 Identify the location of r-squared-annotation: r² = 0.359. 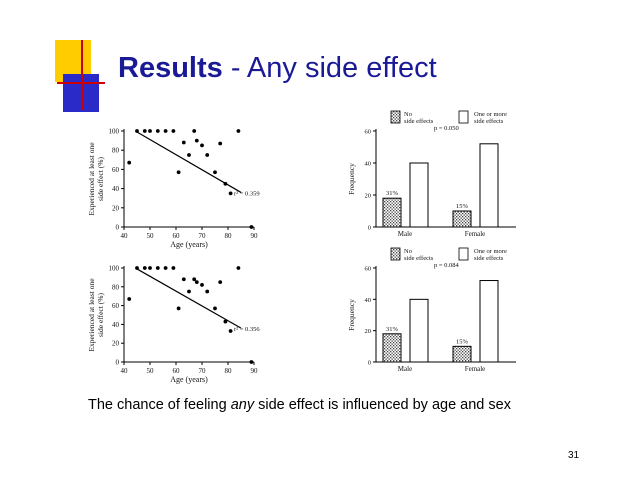
(247, 193).